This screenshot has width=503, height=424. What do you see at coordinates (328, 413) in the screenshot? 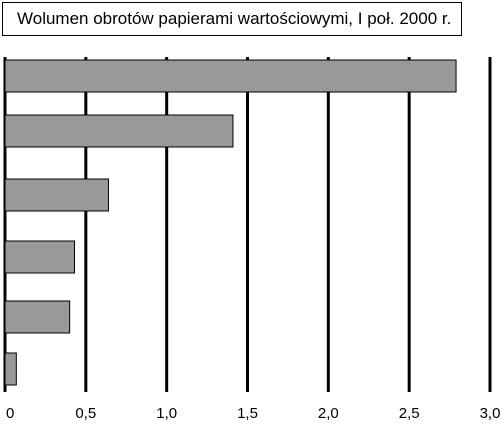
I see `x-tick-label: 2,0` at bounding box center [328, 413].